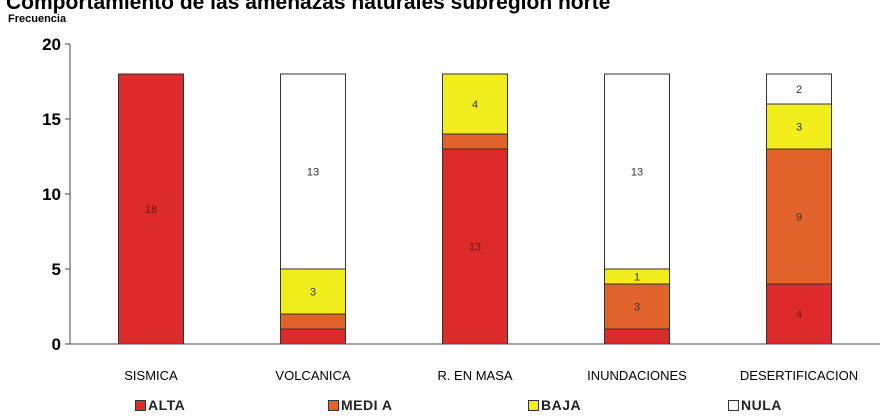 The width and height of the screenshot is (891, 418). I want to click on y-axis-ticks: 0 5 10 15 20, so click(56, 194).